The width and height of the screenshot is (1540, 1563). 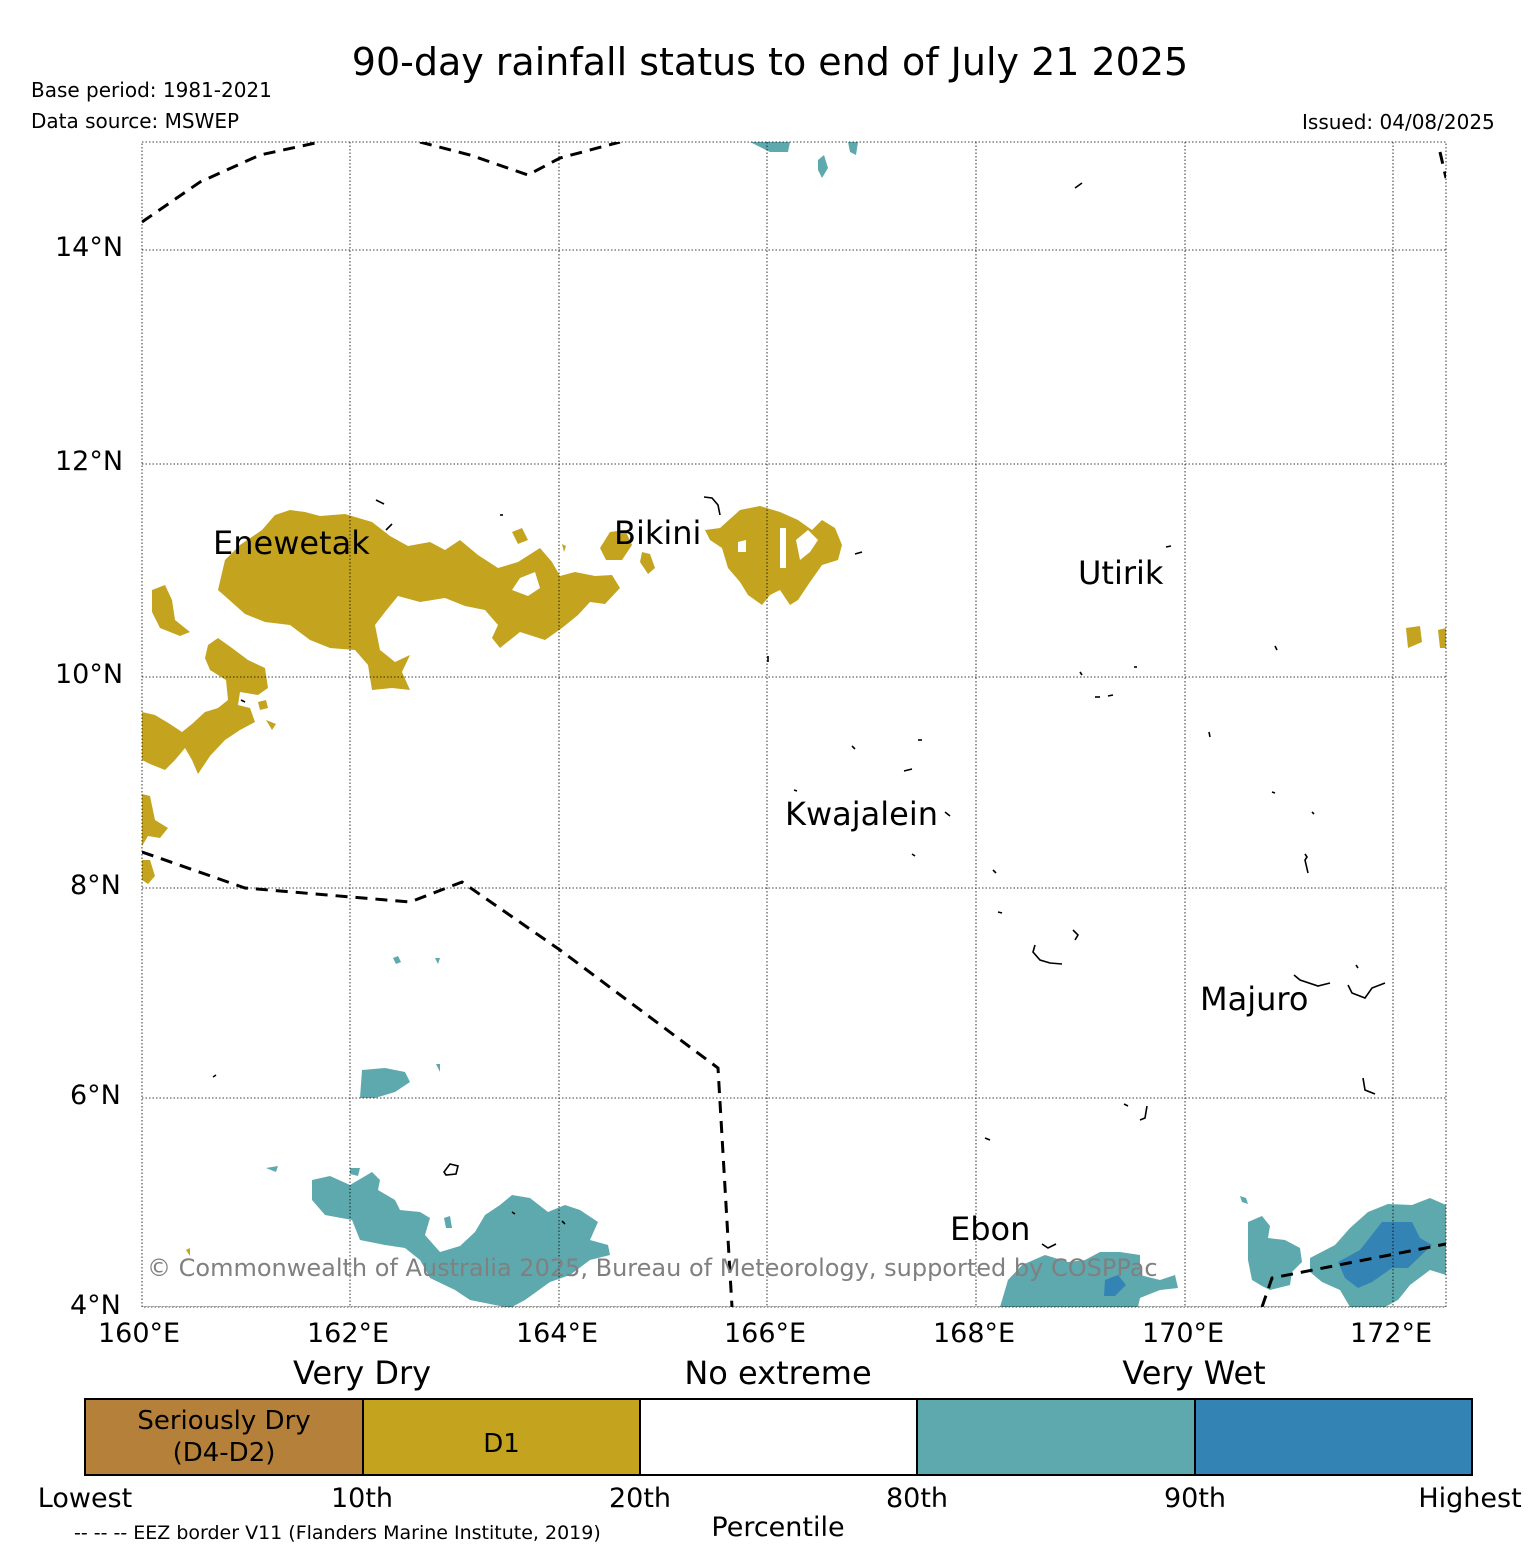 What do you see at coordinates (1183, 1333) in the screenshot?
I see `lon-tick-170e: 170°E` at bounding box center [1183, 1333].